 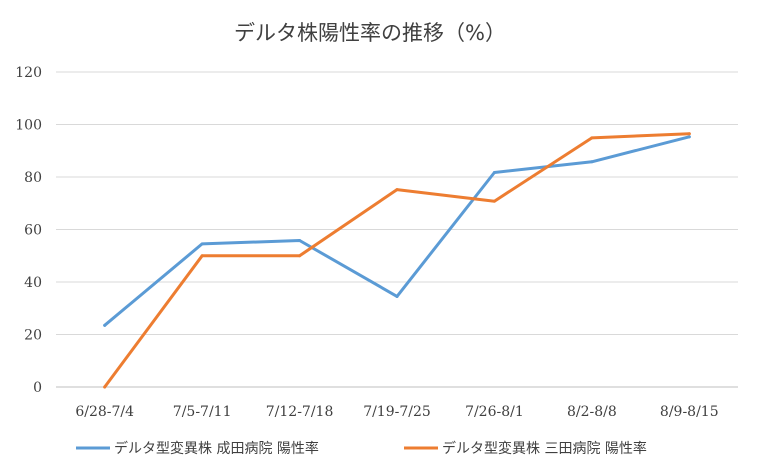 I want to click on chart-title: デルタ株陽性率の推移（%）, so click(x=370, y=33).